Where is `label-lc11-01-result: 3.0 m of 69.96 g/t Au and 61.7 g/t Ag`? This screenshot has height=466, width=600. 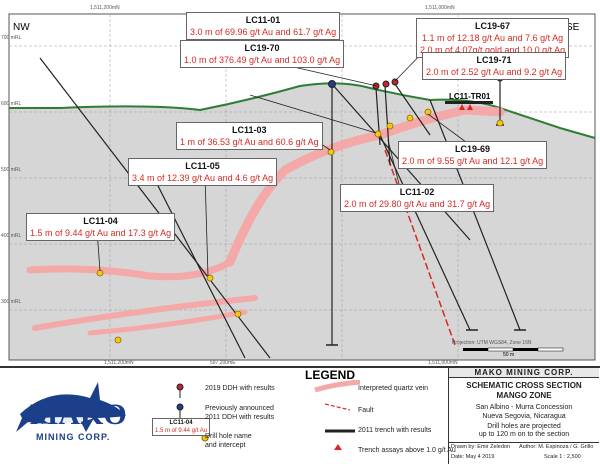 label-lc11-01-result: 3.0 m of 69.96 g/t Au and 61.7 g/t Ag is located at coordinates (263, 32).